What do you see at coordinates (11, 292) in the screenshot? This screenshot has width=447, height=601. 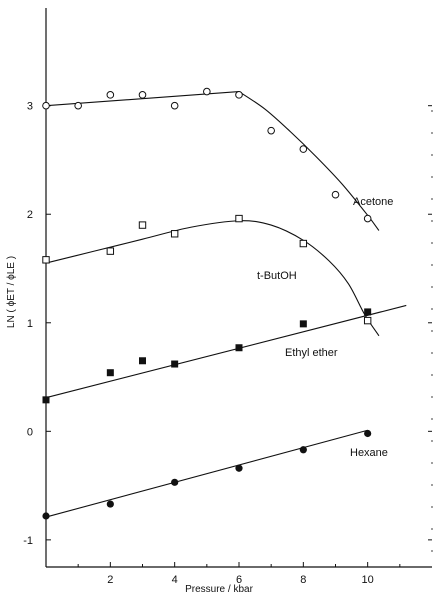 I see `y-axis-label: LN ( ϕET / ϕLE )` at bounding box center [11, 292].